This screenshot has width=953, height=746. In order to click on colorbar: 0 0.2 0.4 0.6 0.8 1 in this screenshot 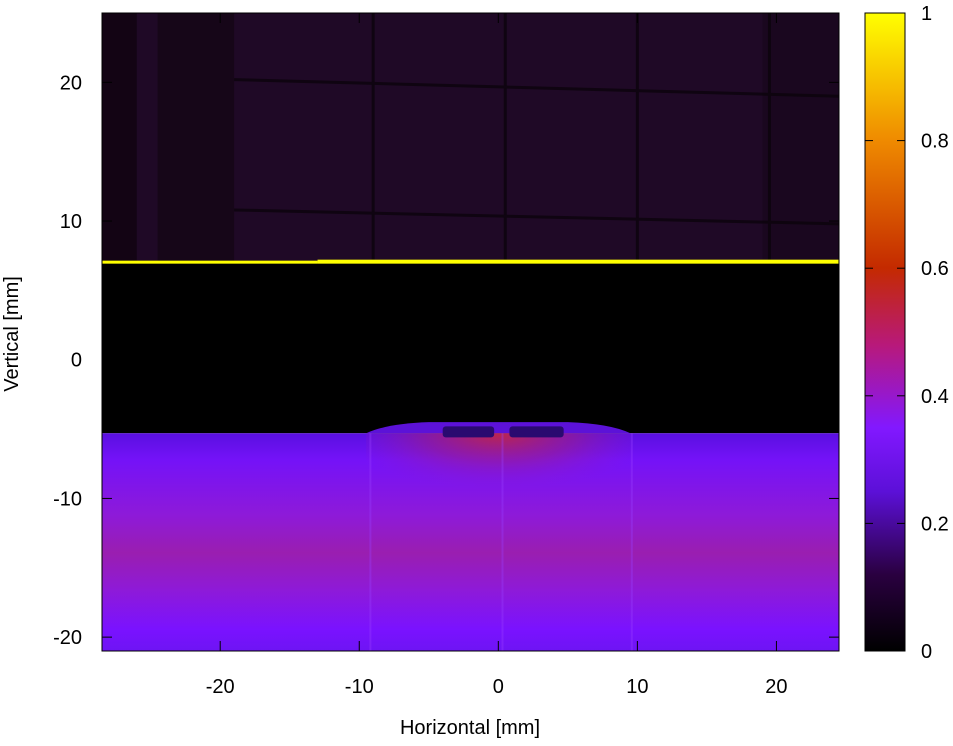, I will do `click(906, 333)`.